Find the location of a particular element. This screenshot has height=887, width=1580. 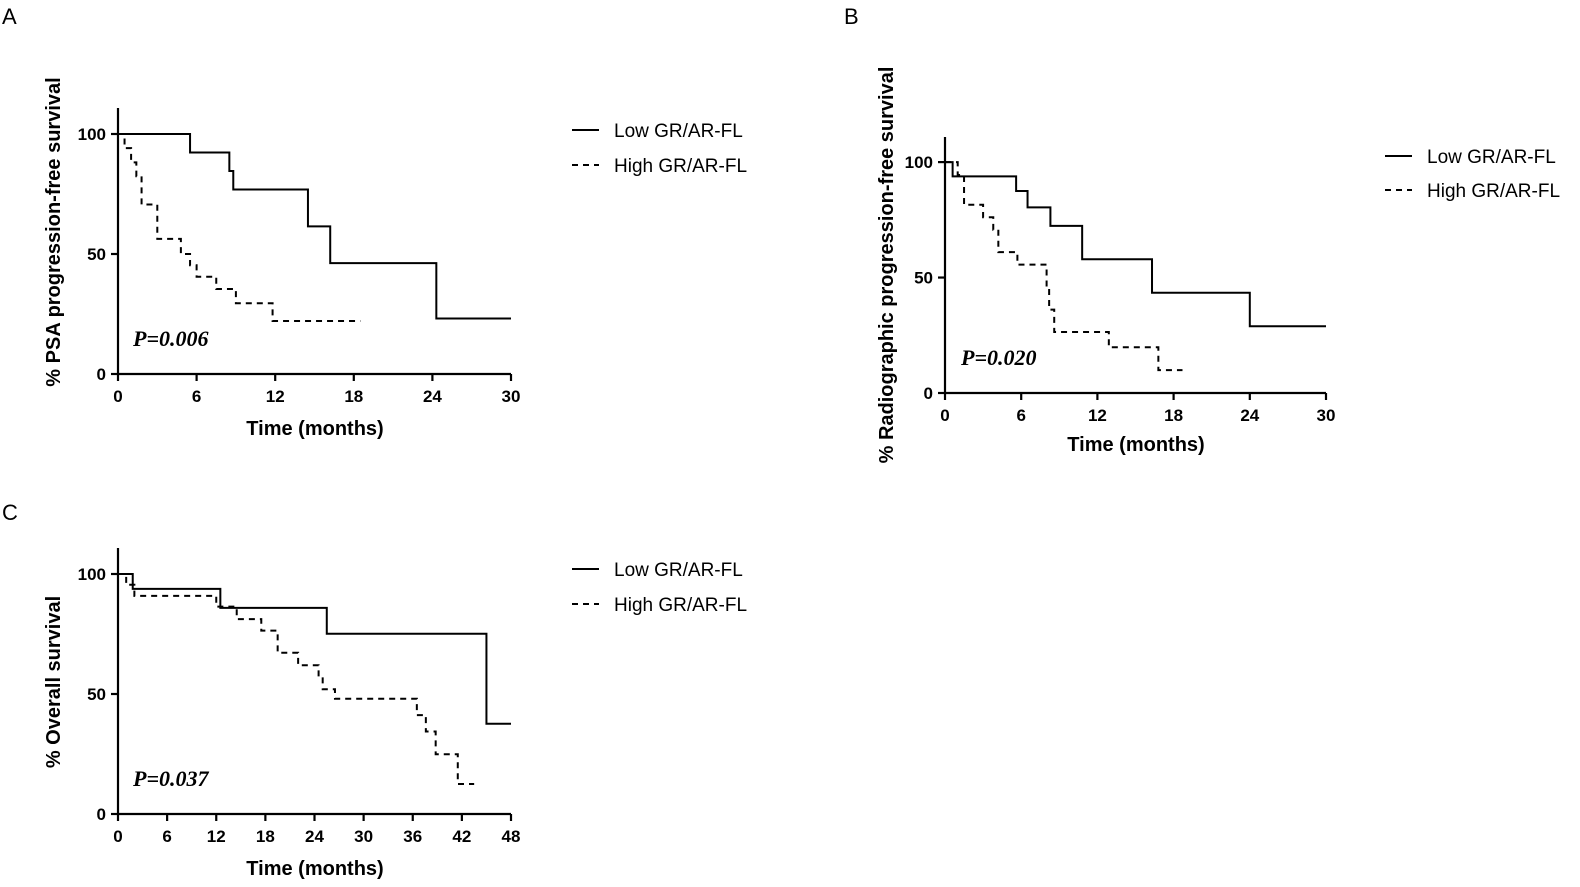

y-axis-title: % Radiographic progression-free survival is located at coordinates (887, 265).